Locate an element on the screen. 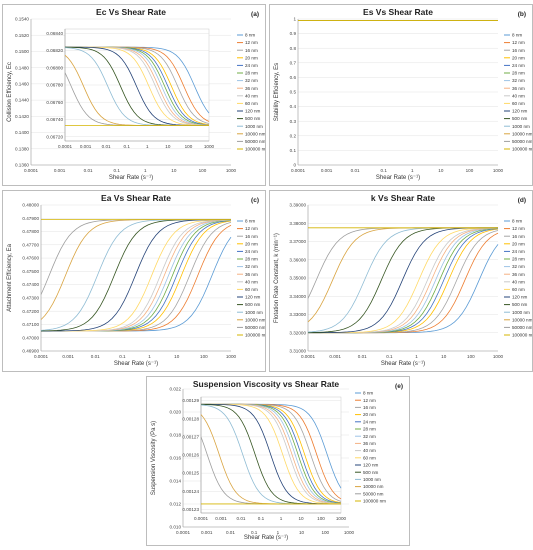 This screenshot has width=533, height=550. outer-y-tick-label: 0.010 is located at coordinates (176, 527).